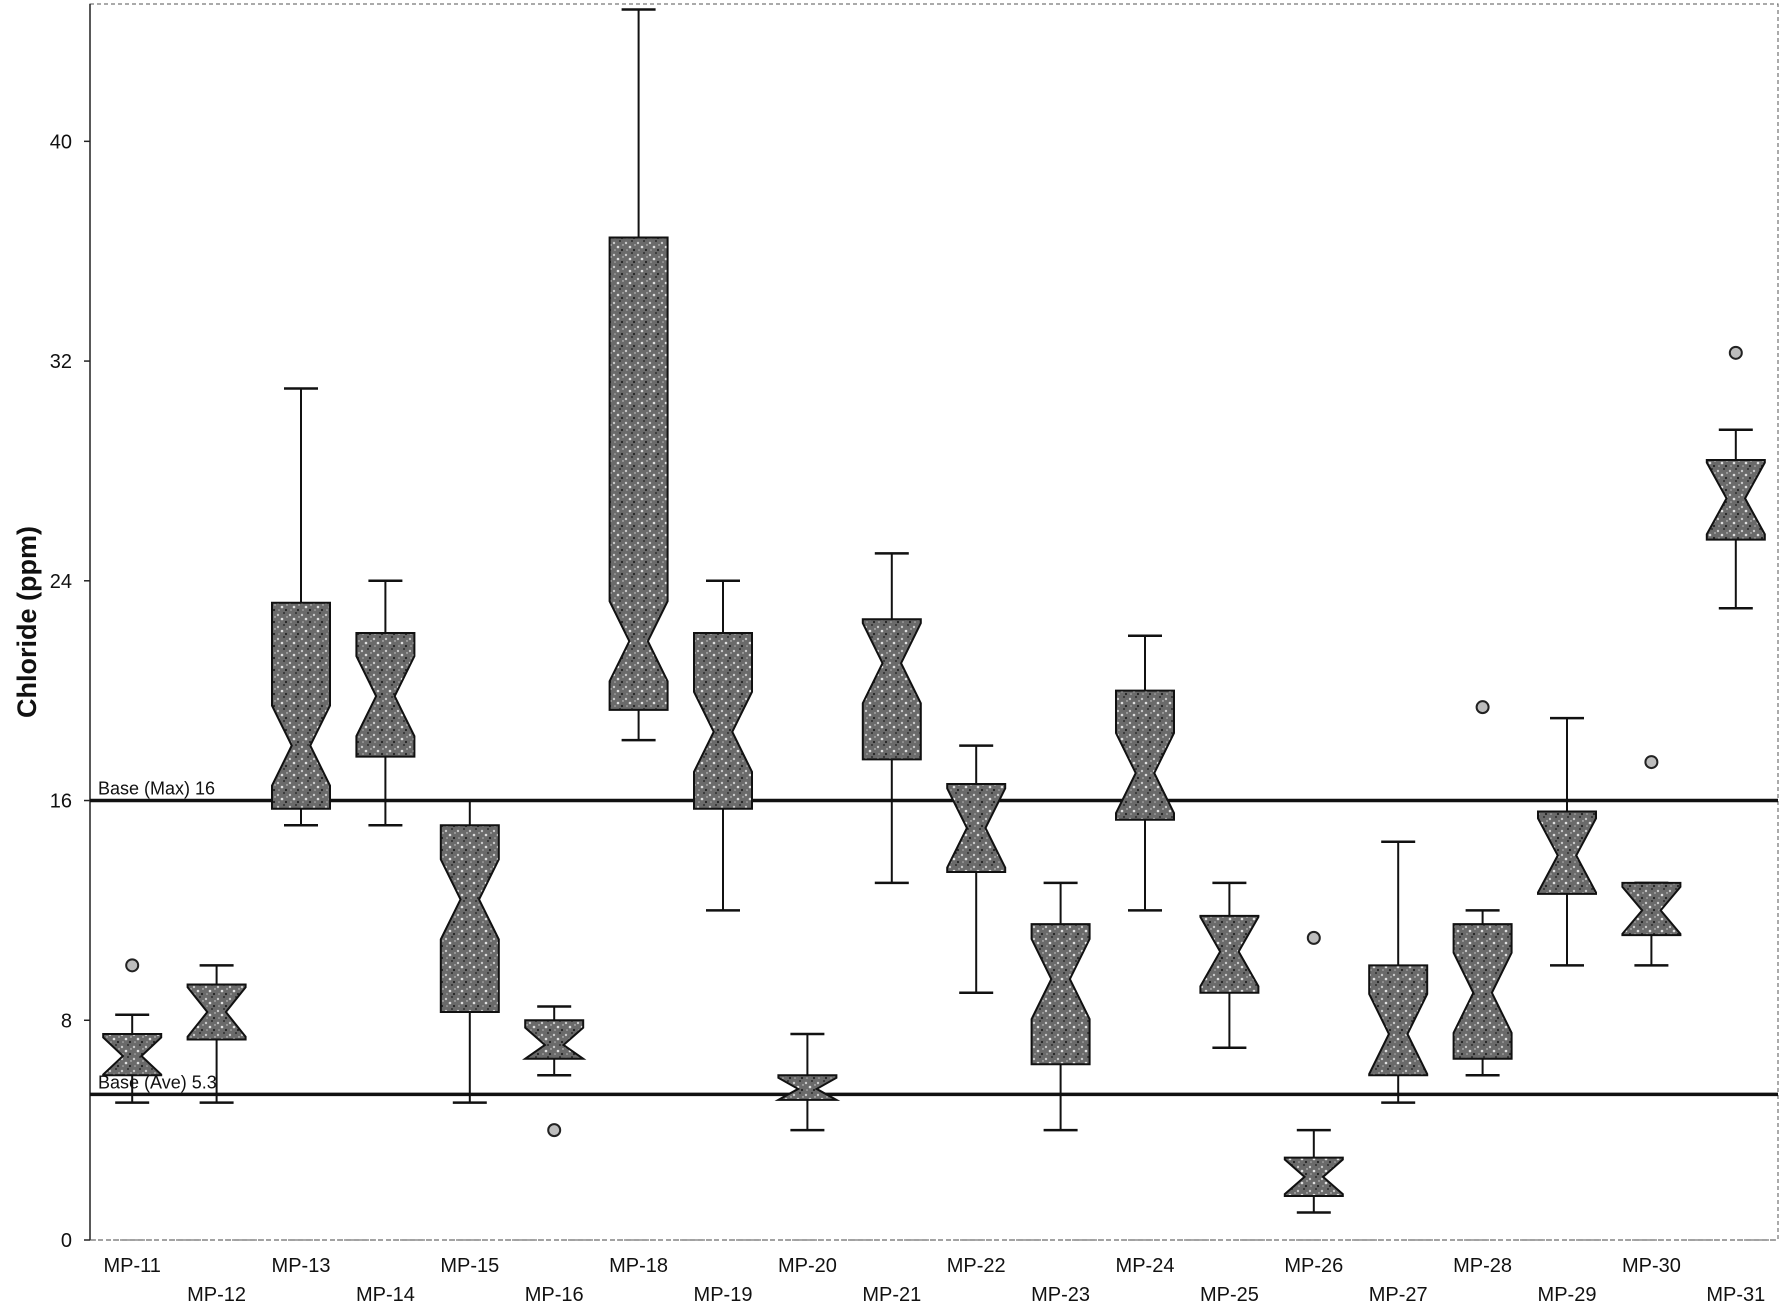 This screenshot has height=1305, width=1785. What do you see at coordinates (61, 142) in the screenshot?
I see `y-tick-label: 40` at bounding box center [61, 142].